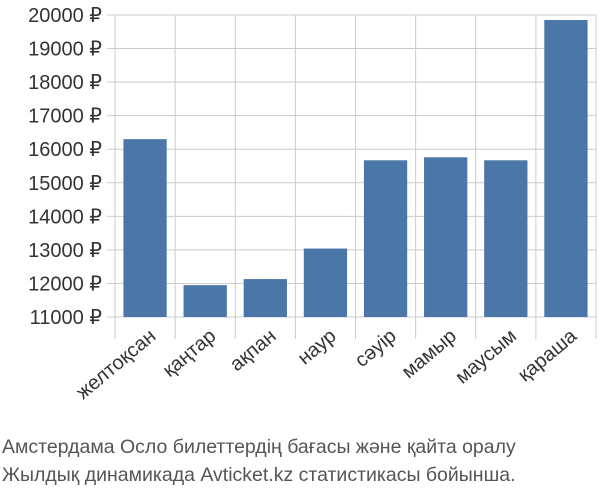 Image resolution: width=600 pixels, height=500 pixels. What do you see at coordinates (65, 217) in the screenshot?
I see `y-tick-label: 14000 ₽` at bounding box center [65, 217].